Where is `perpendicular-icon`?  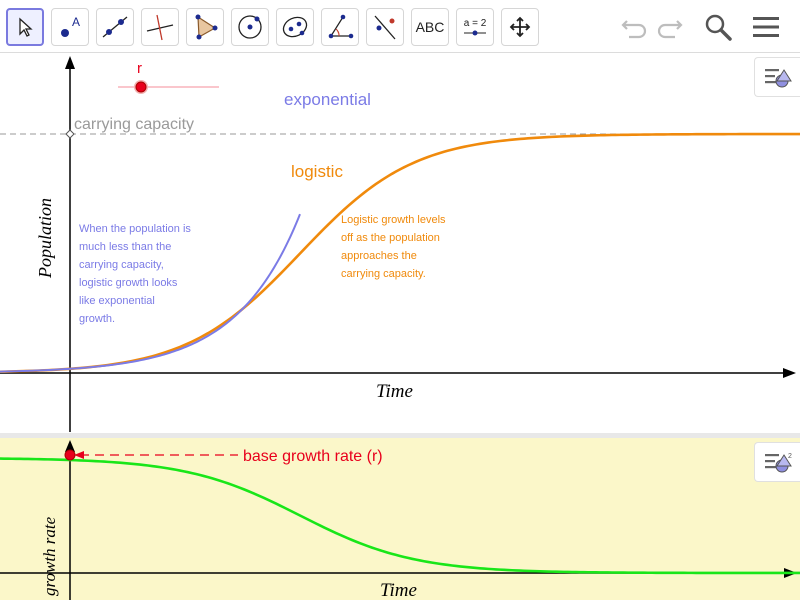 perpendicular-icon is located at coordinates (160, 27).